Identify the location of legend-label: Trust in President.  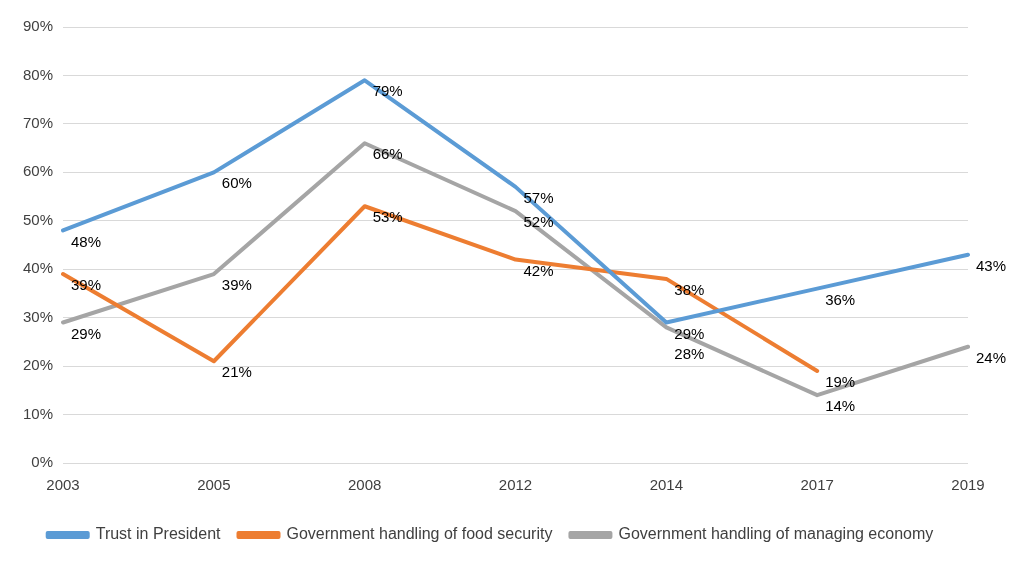
(158, 534).